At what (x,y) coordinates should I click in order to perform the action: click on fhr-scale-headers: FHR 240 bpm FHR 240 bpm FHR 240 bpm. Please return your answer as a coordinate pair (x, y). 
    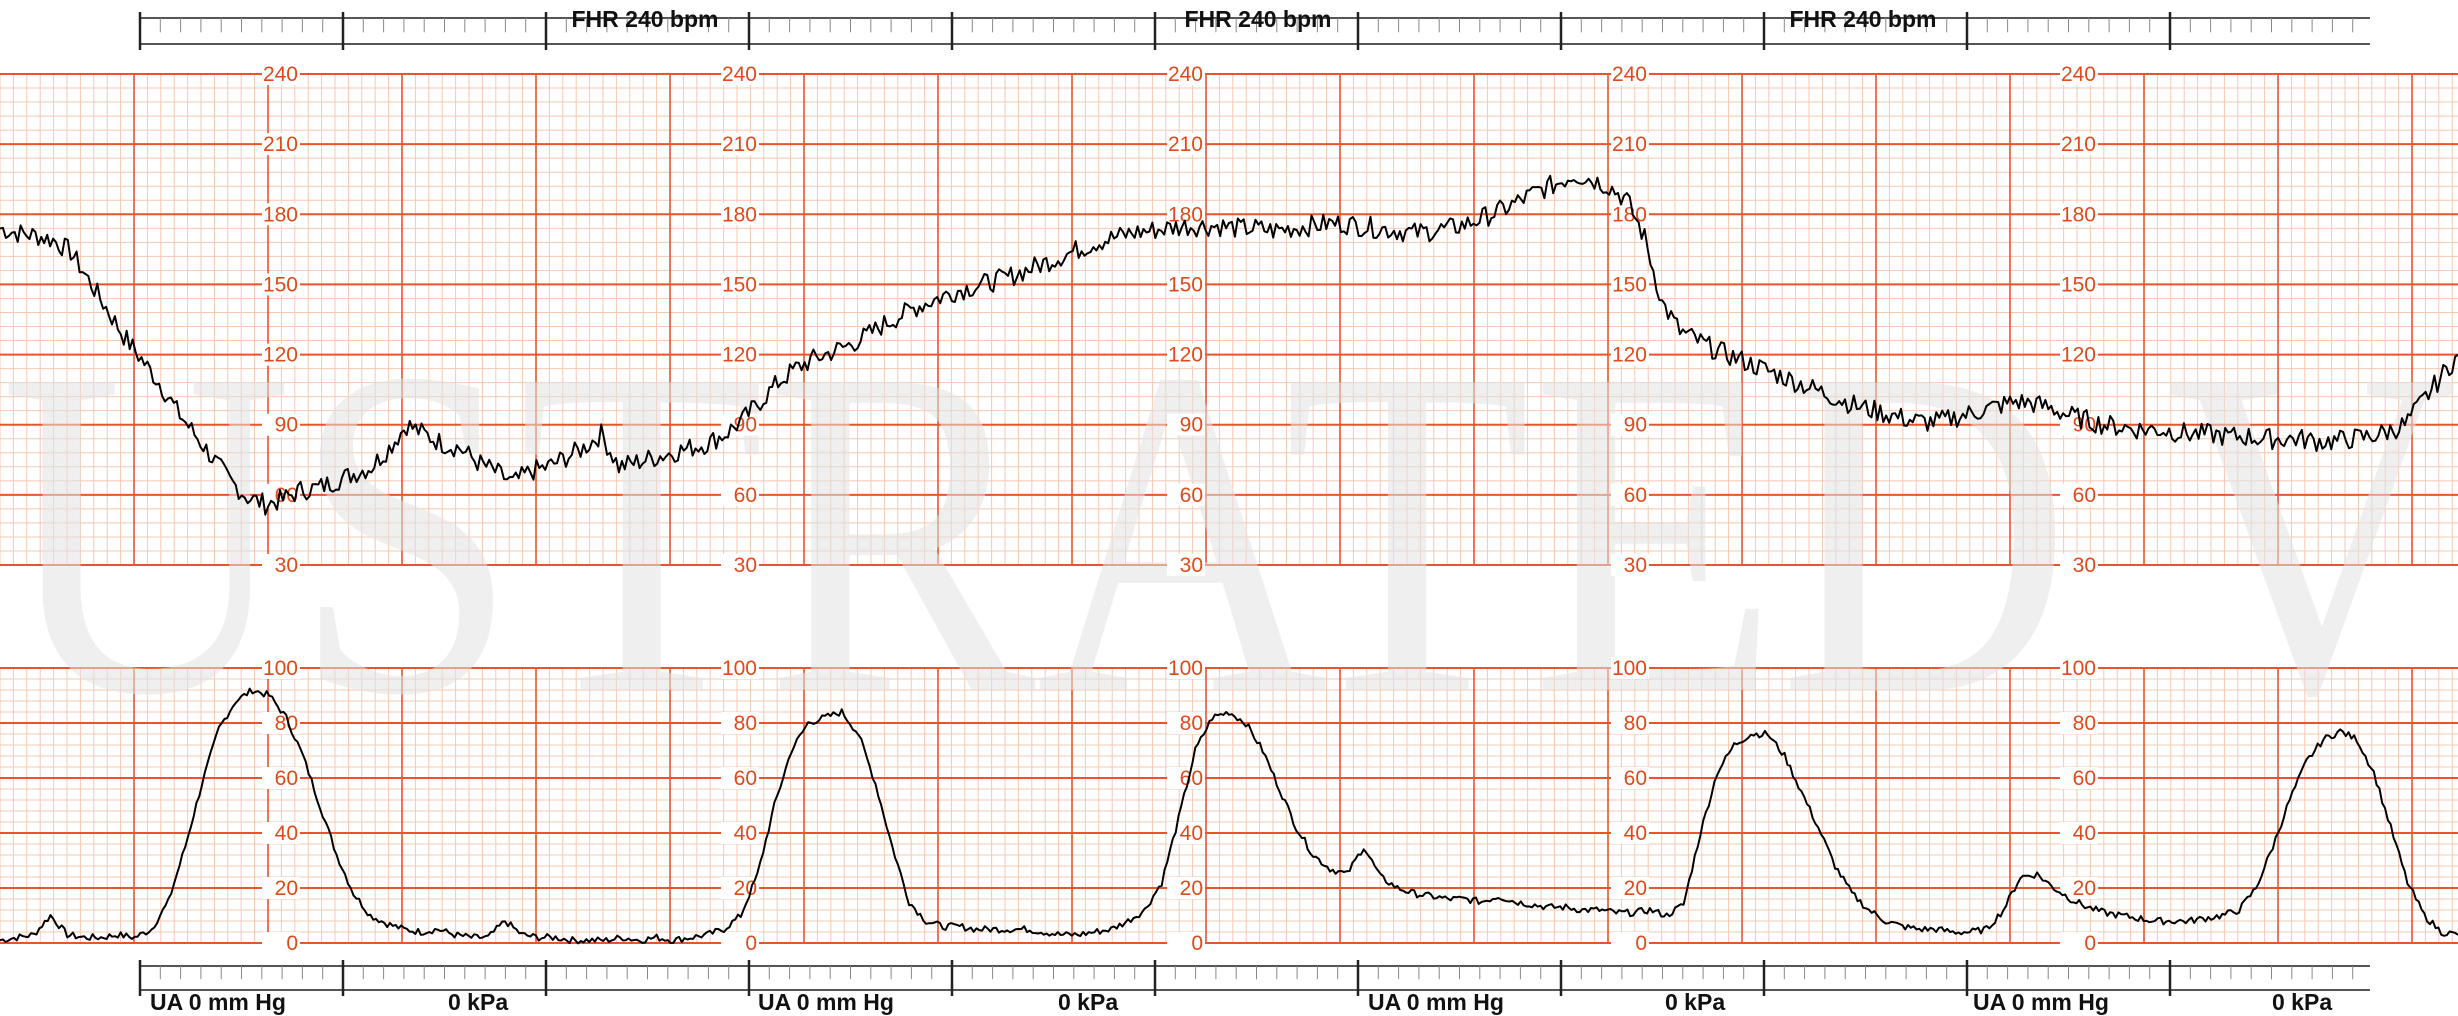
    Looking at the image, I should click on (1254, 19).